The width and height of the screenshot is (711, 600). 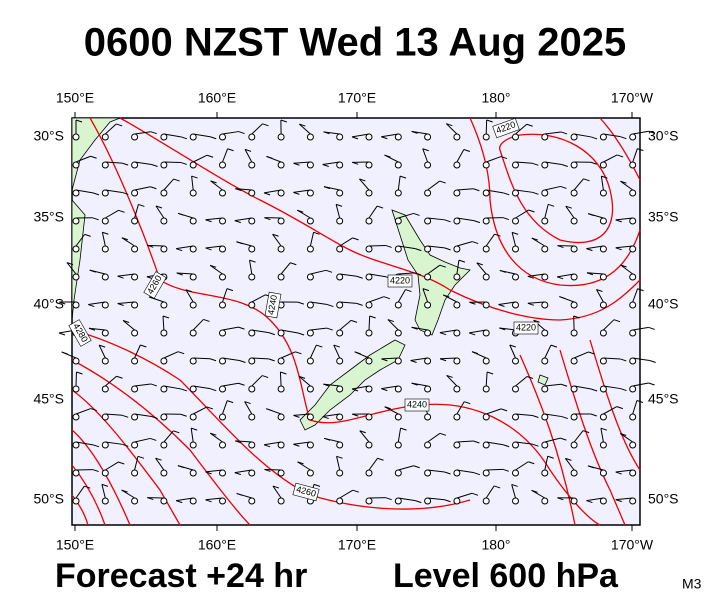 I want to click on longitude-label: 160°E, so click(x=217, y=545).